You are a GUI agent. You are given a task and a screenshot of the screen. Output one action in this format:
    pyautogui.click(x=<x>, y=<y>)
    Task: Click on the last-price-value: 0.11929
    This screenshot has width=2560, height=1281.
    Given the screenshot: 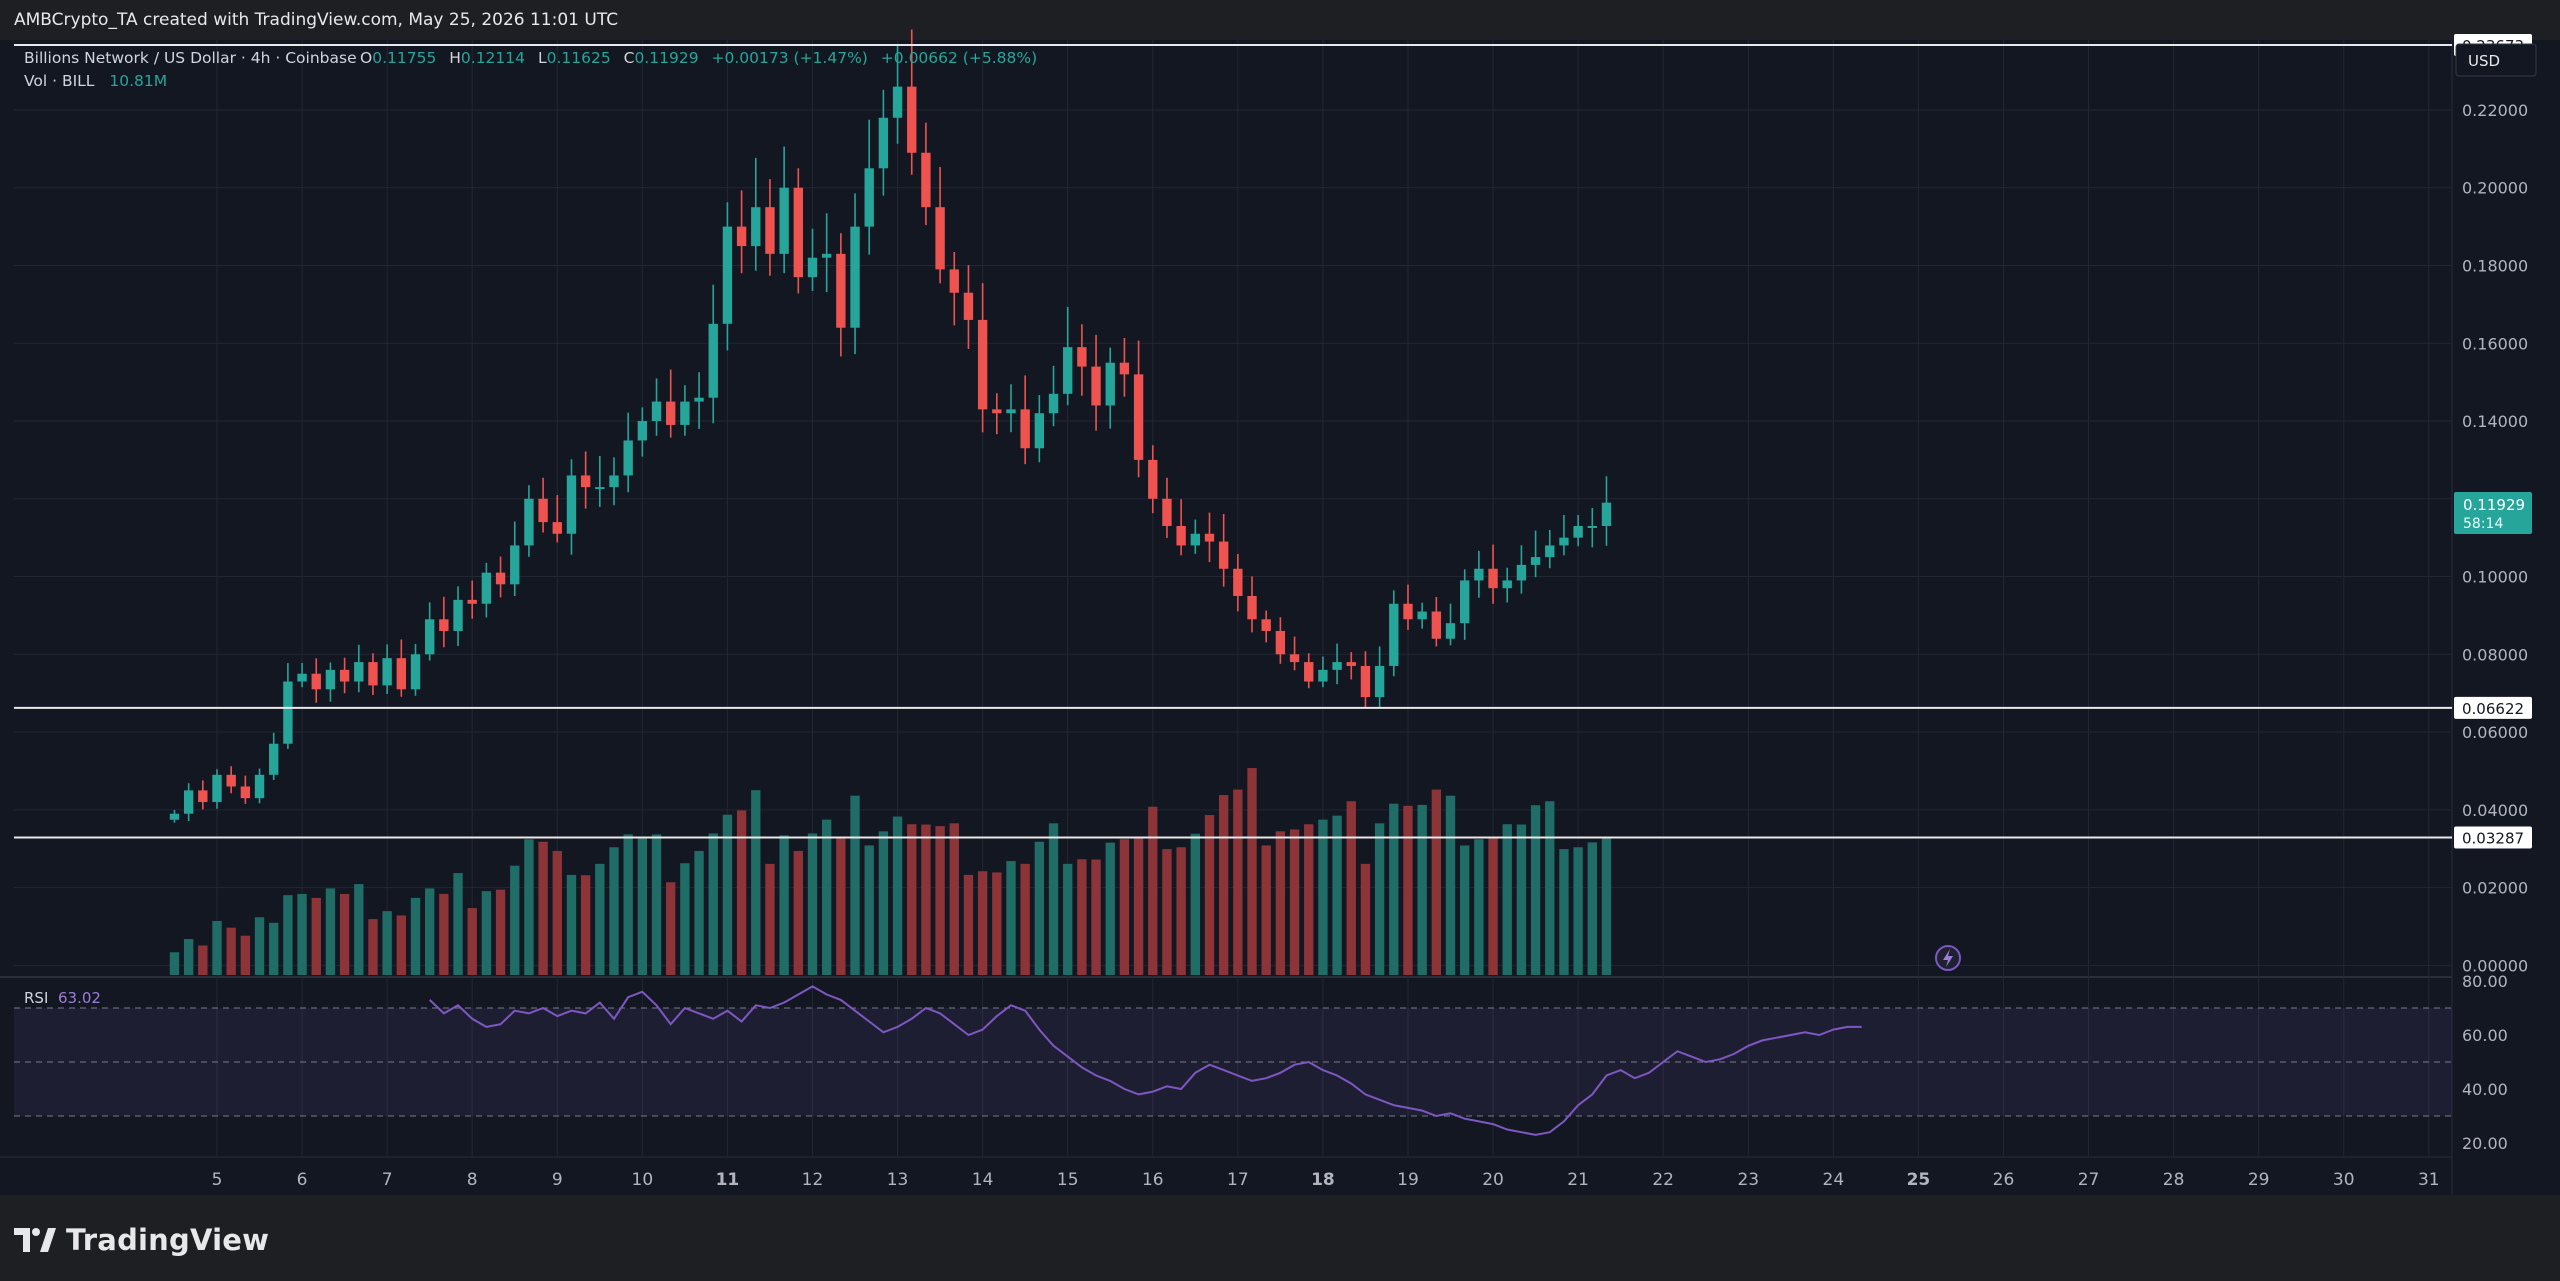 What is the action you would take?
    pyautogui.click(x=2494, y=505)
    